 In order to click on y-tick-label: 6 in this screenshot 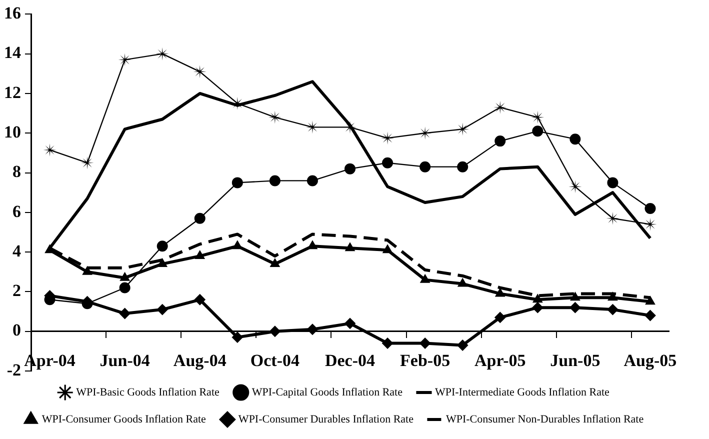, I will do `click(16, 211)`.